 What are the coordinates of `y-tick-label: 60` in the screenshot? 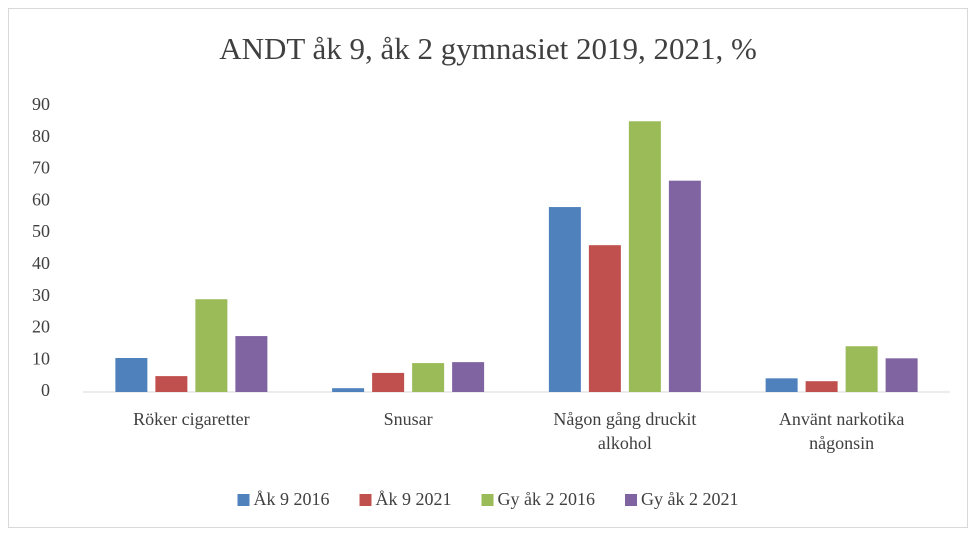 It's located at (41, 199).